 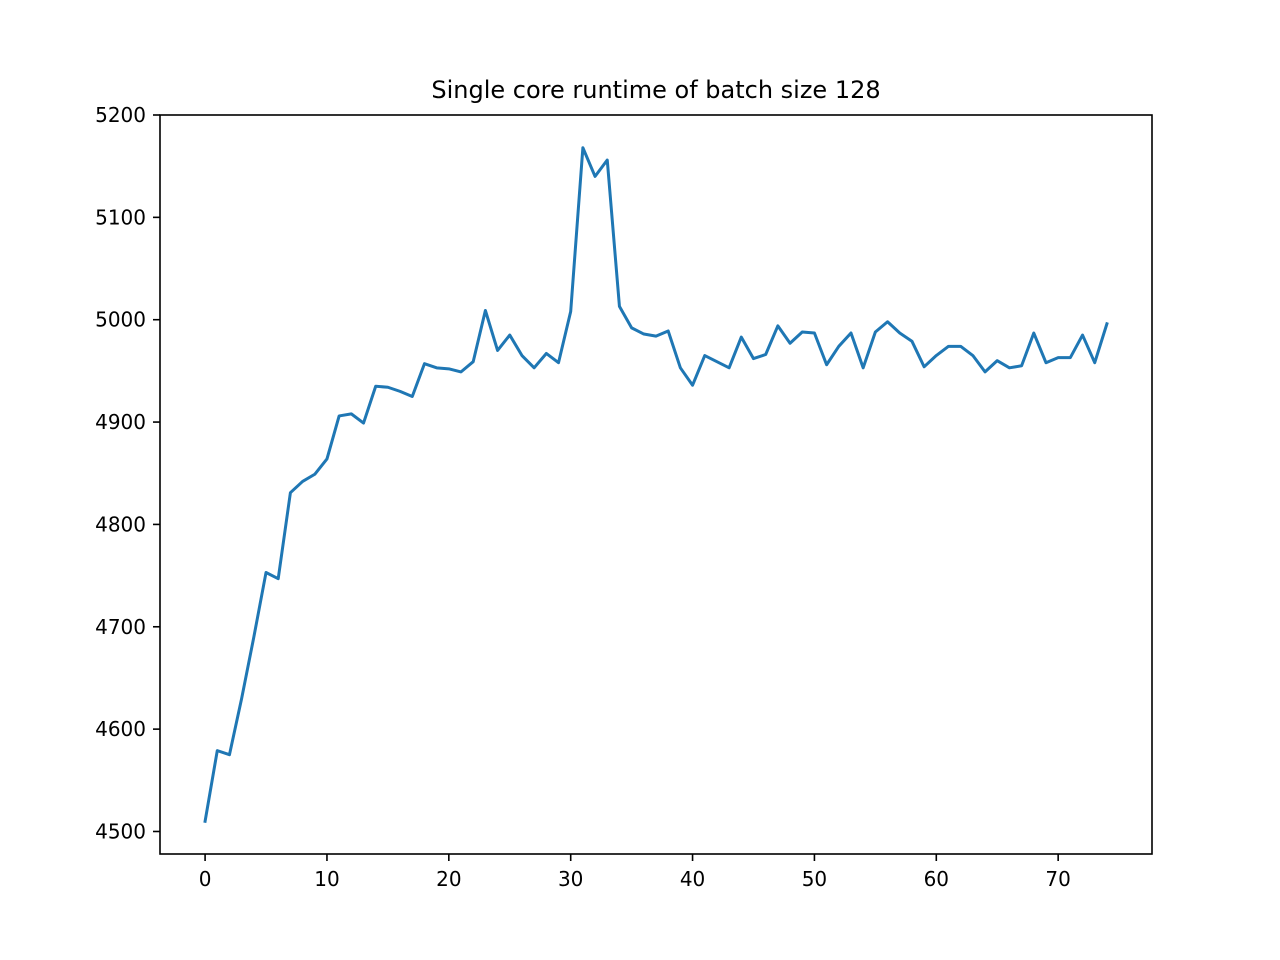 What do you see at coordinates (120, 320) in the screenshot?
I see `y-tick-label: 5000` at bounding box center [120, 320].